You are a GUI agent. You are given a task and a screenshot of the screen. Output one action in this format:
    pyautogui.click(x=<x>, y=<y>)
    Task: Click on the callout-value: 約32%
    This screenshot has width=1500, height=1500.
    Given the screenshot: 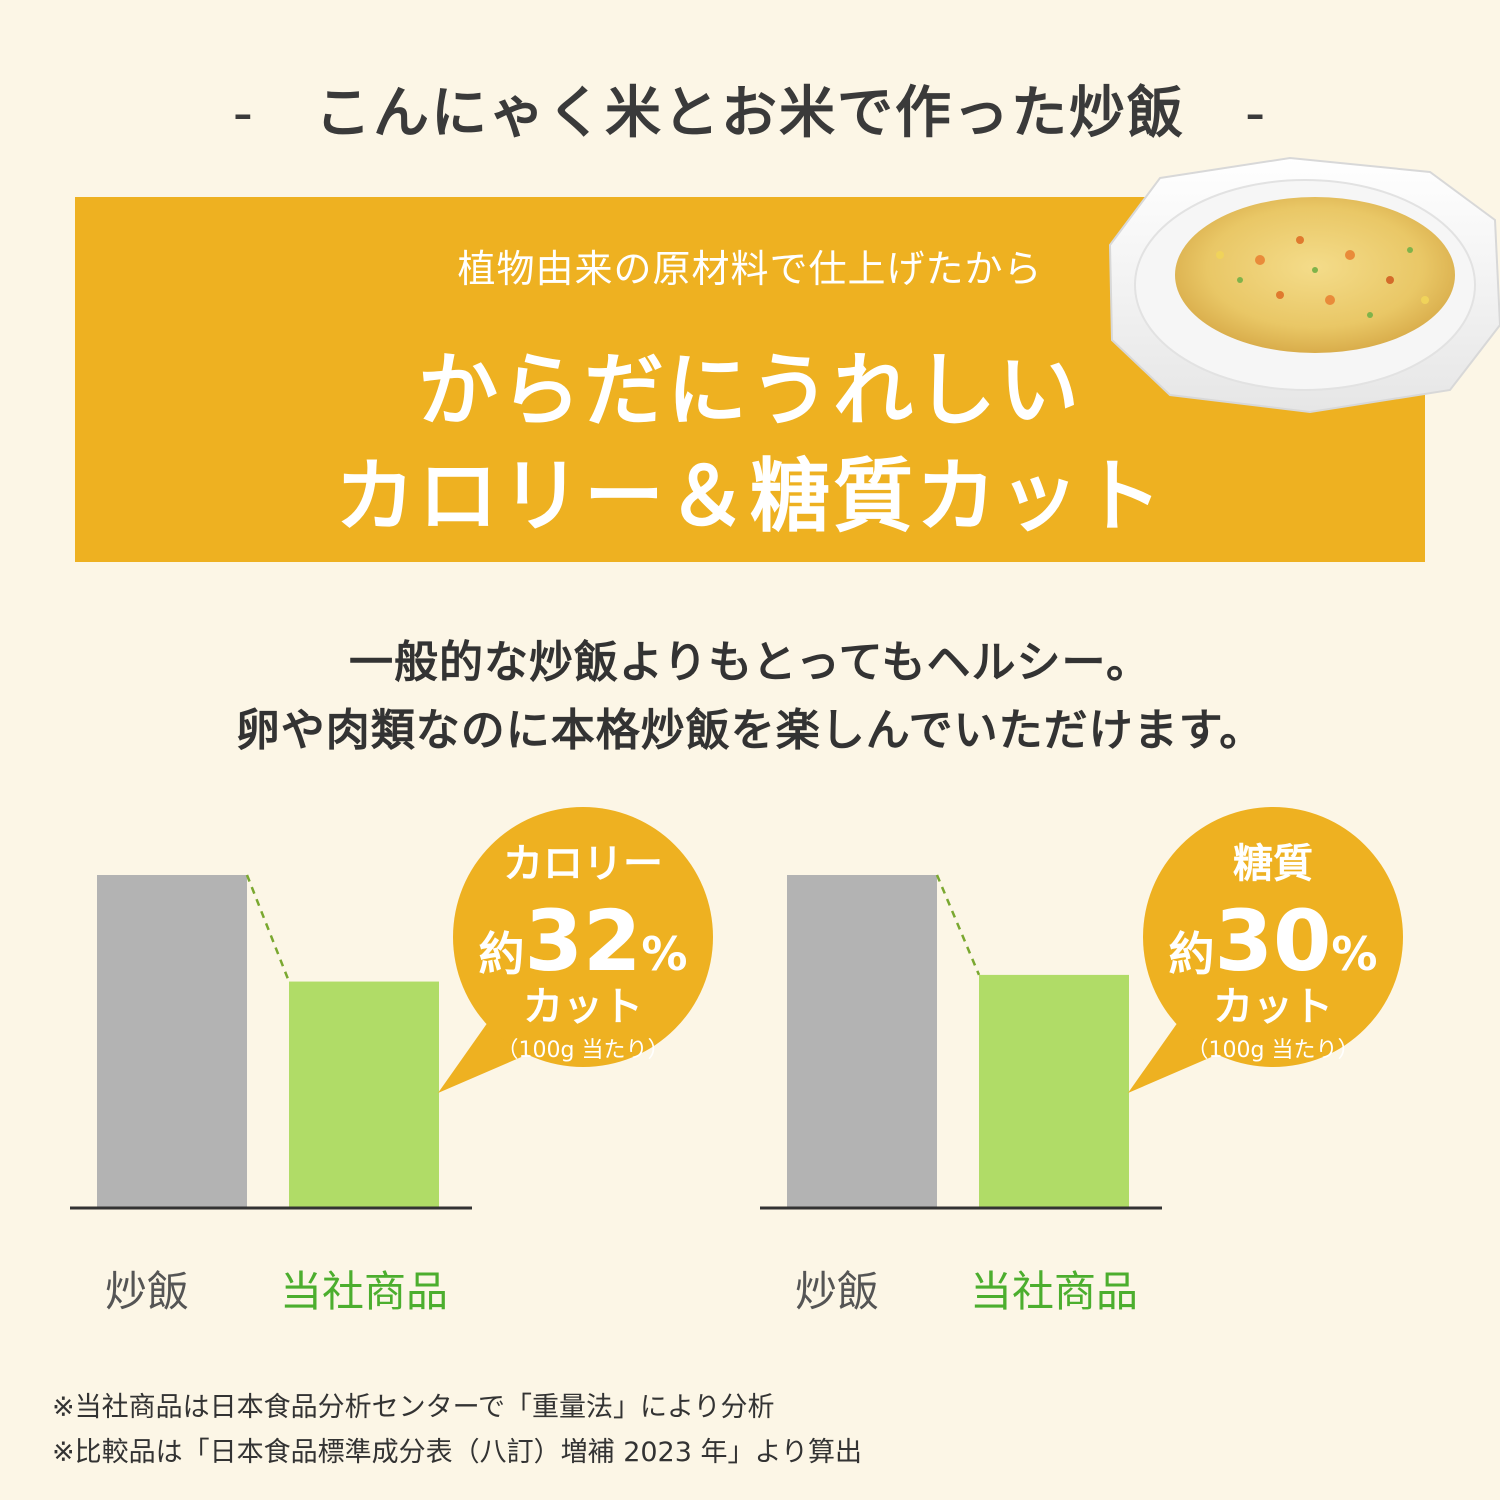 What is the action you would take?
    pyautogui.click(x=583, y=941)
    